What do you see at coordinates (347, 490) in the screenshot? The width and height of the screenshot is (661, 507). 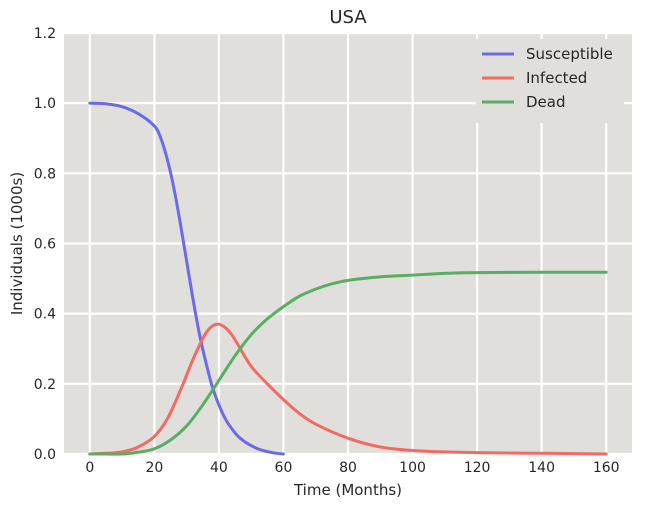 I see `x-axis-label: Time (Months)` at bounding box center [347, 490].